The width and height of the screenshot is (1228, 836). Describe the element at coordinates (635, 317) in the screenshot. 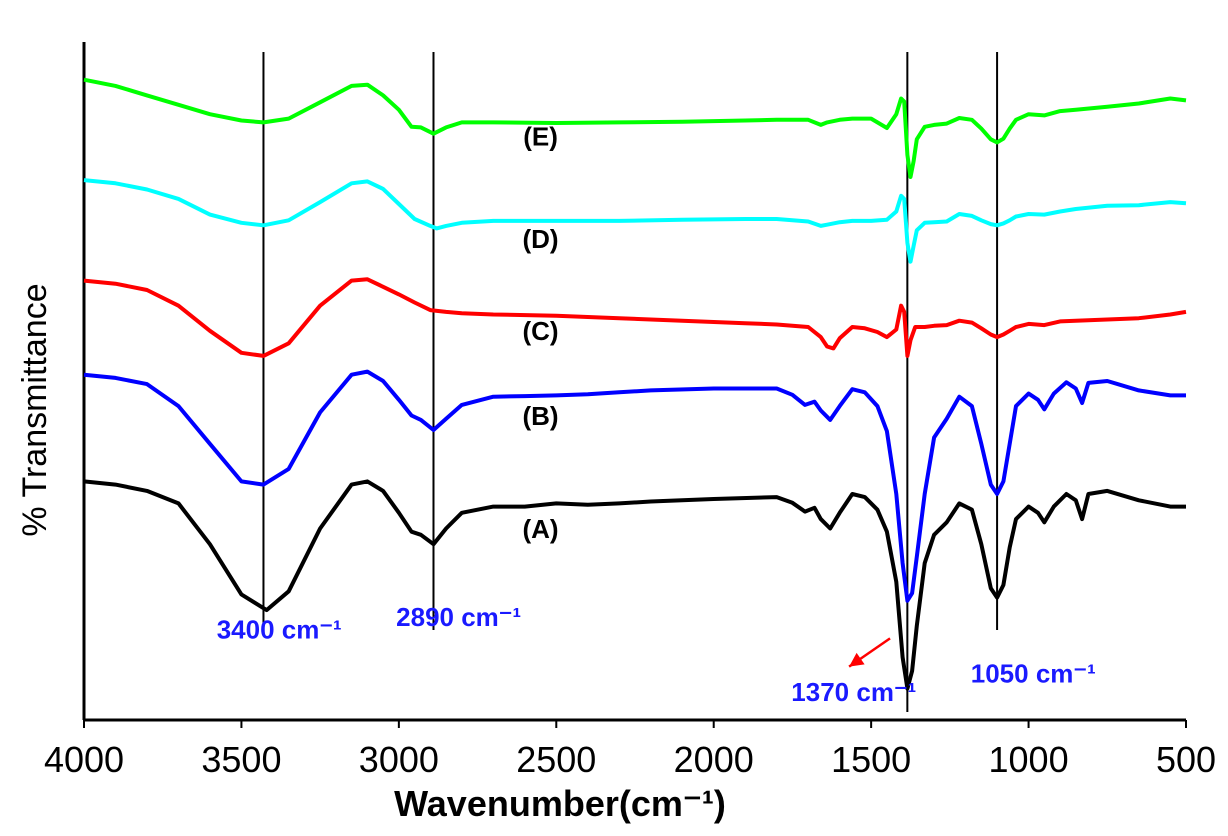

I see `series-line-c` at that location.